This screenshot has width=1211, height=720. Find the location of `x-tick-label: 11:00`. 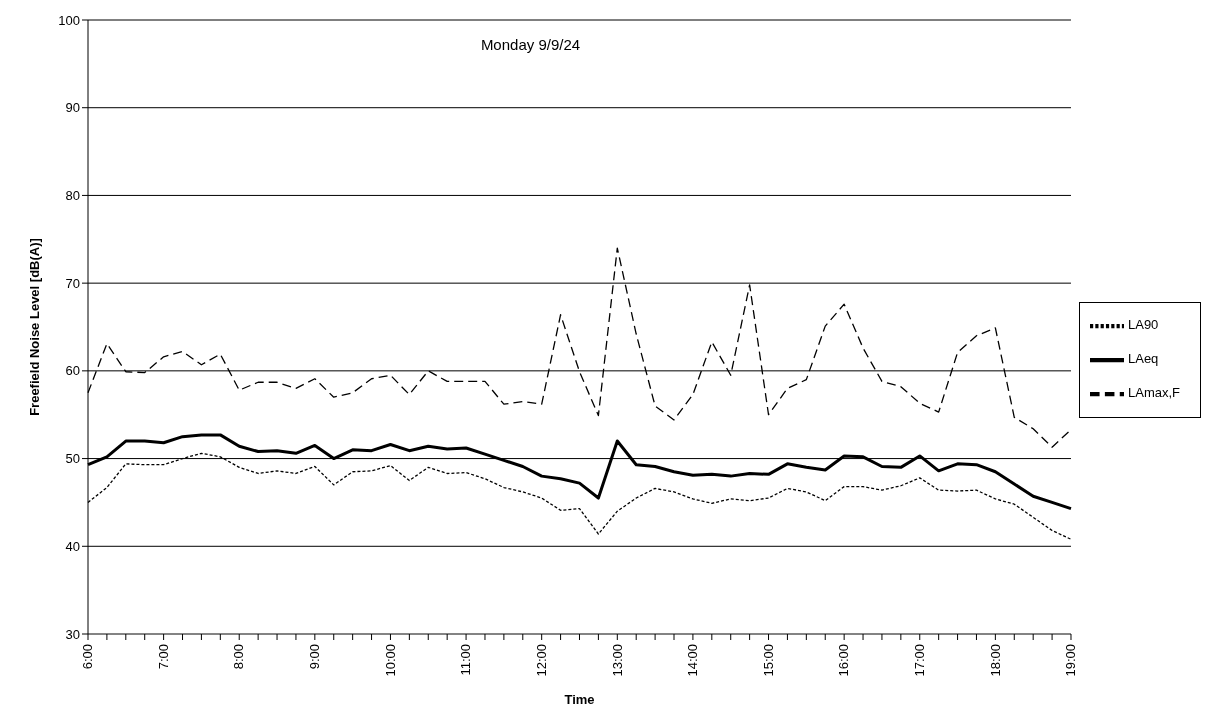

x-tick-label: 11:00 is located at coordinates (466, 660).